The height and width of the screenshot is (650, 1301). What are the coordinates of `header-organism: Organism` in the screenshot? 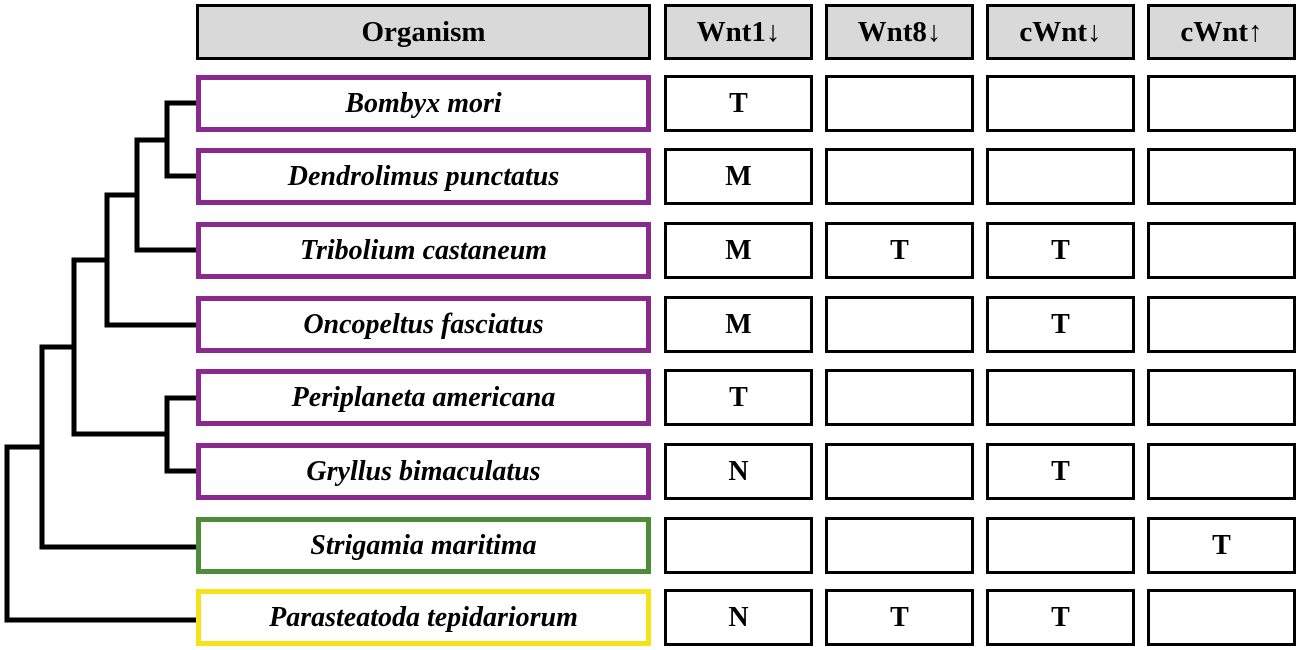 It's located at (423, 32).